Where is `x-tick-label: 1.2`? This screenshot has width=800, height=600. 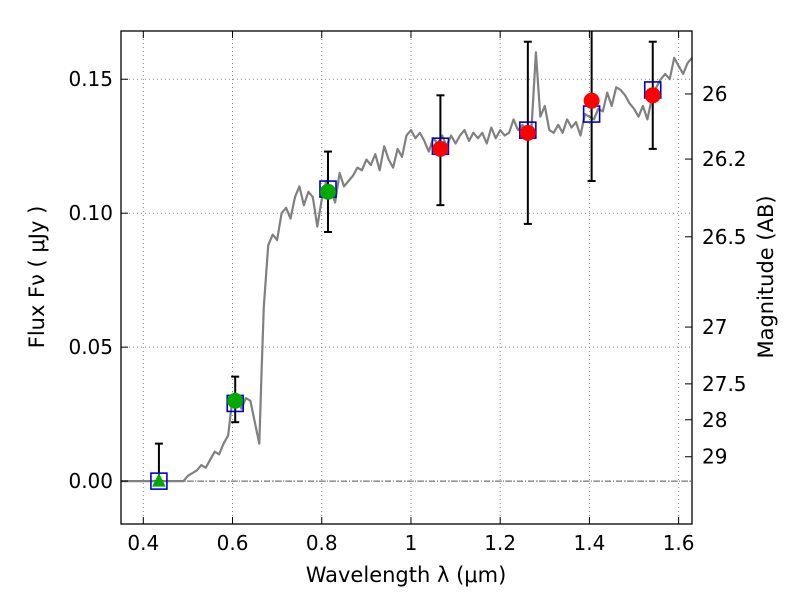
x-tick-label: 1.2 is located at coordinates (500, 543).